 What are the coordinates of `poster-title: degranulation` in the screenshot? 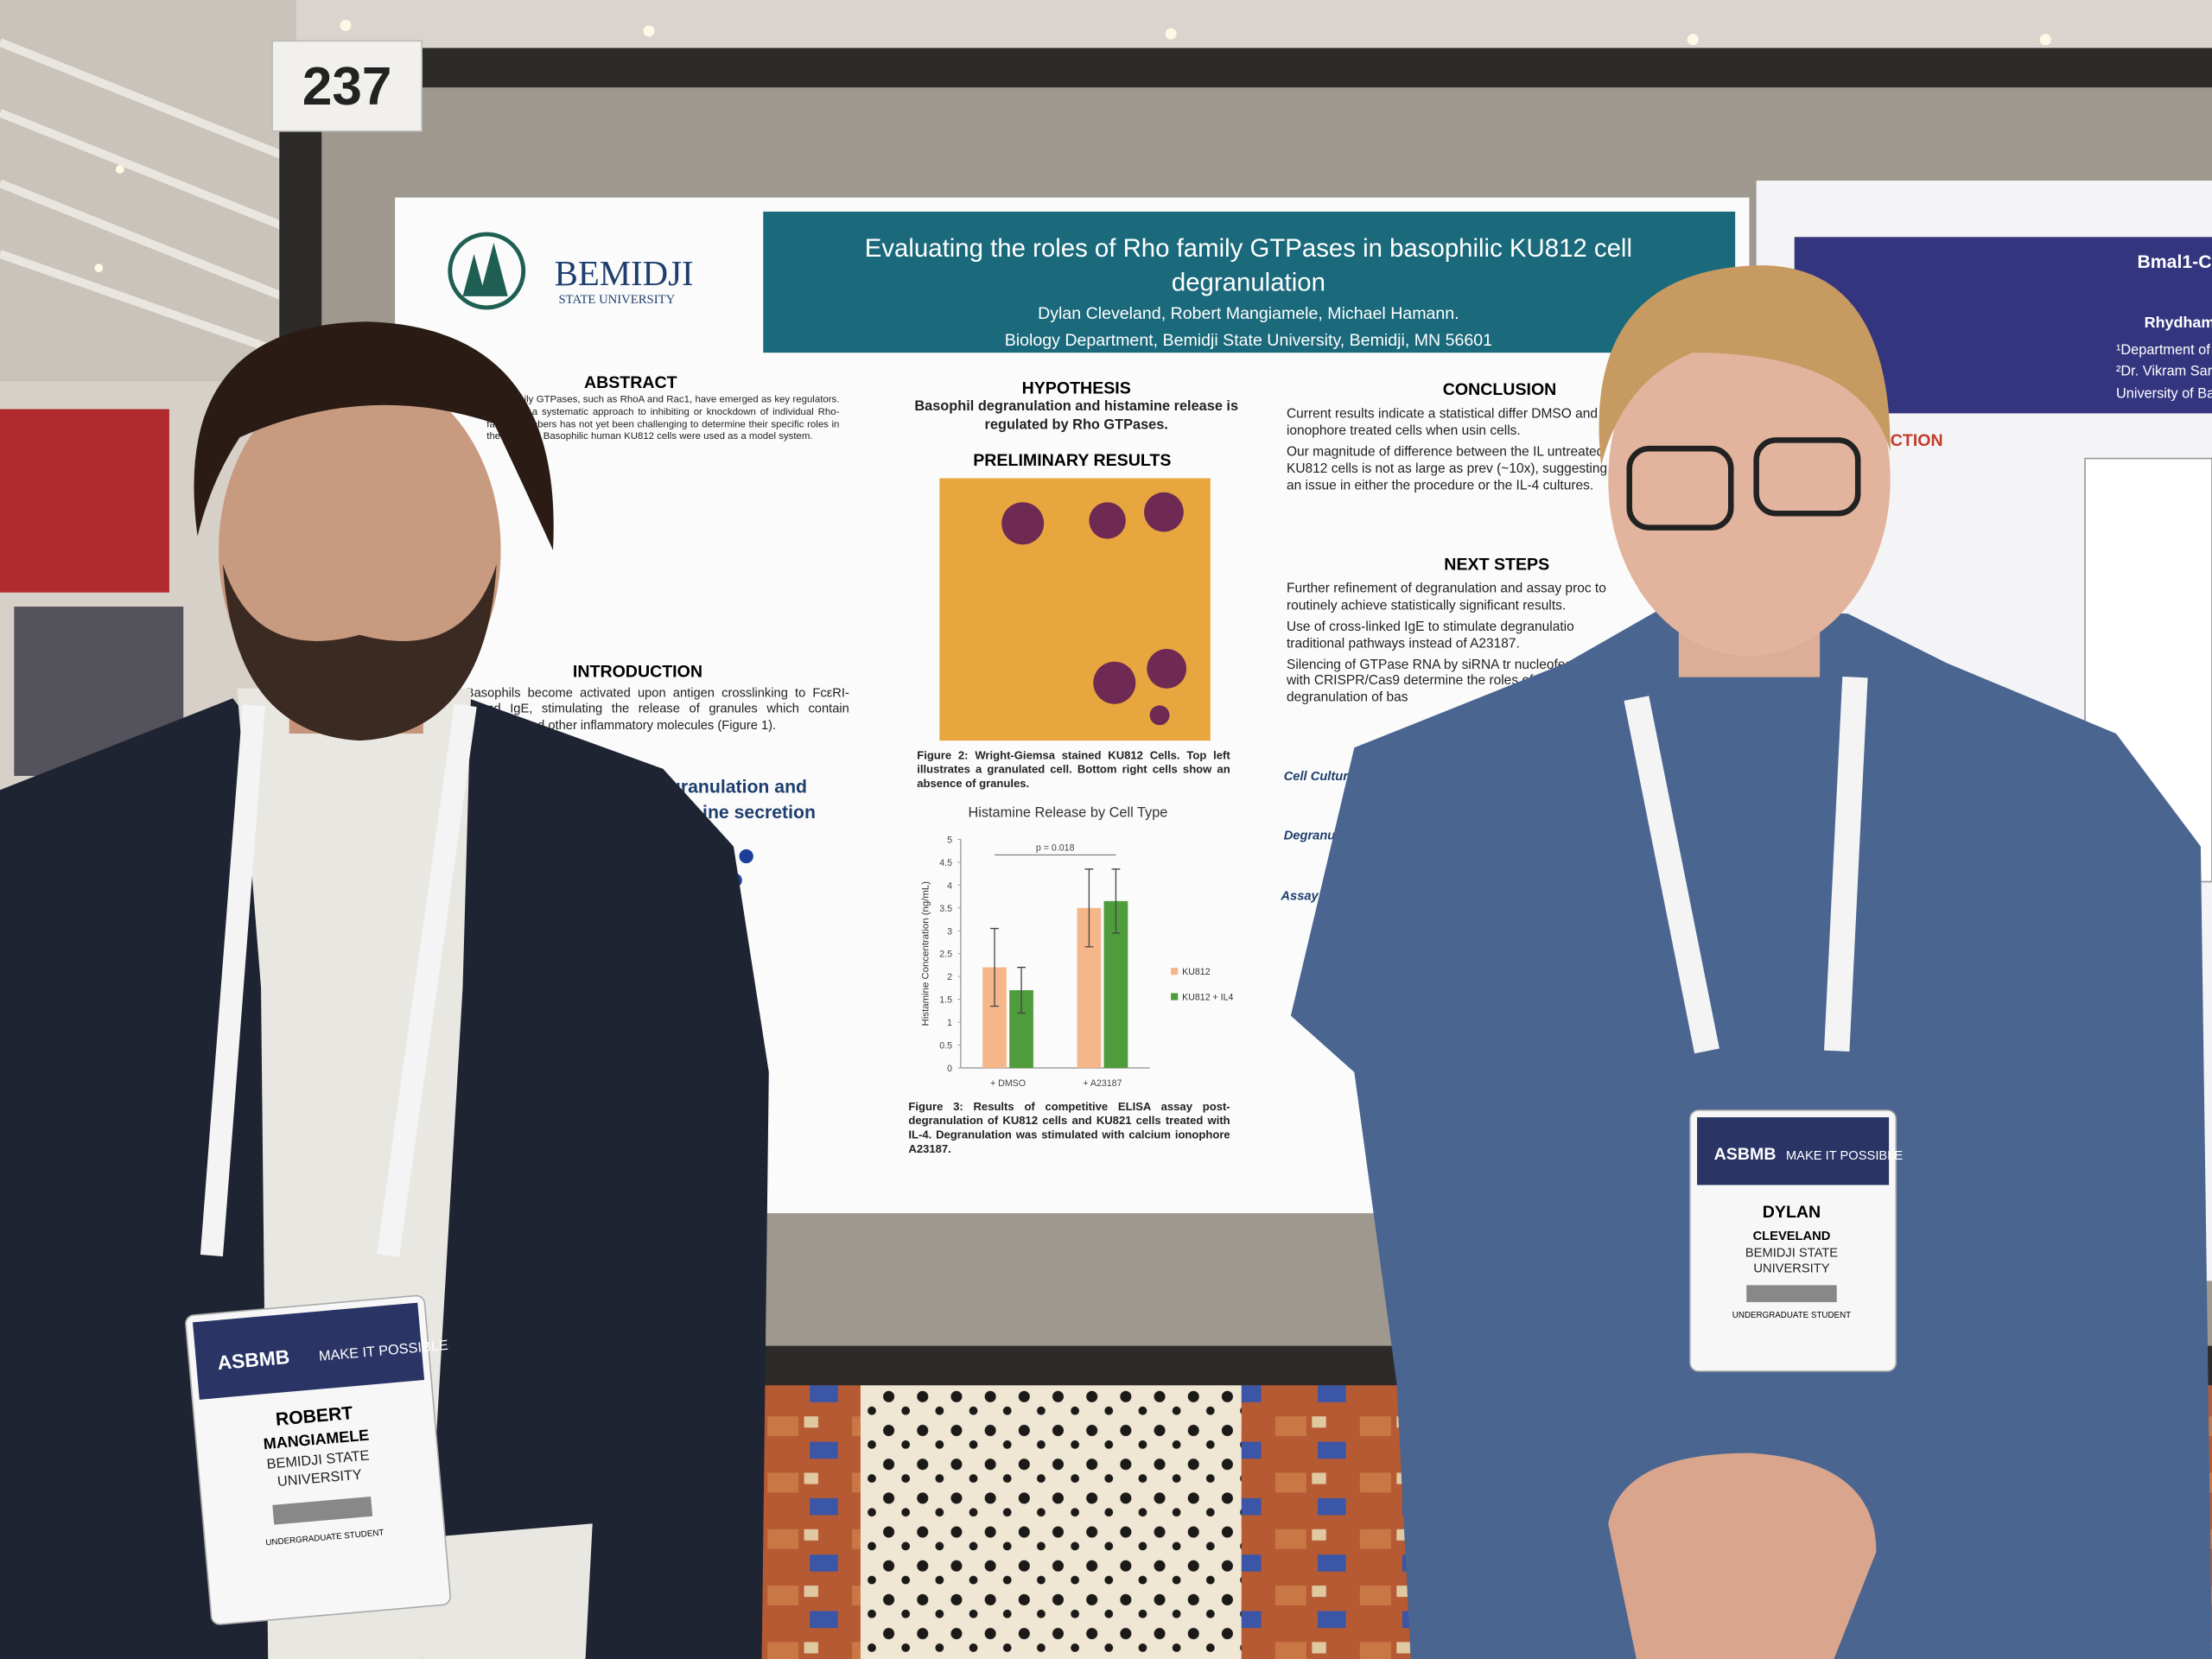 It's located at (1248, 282).